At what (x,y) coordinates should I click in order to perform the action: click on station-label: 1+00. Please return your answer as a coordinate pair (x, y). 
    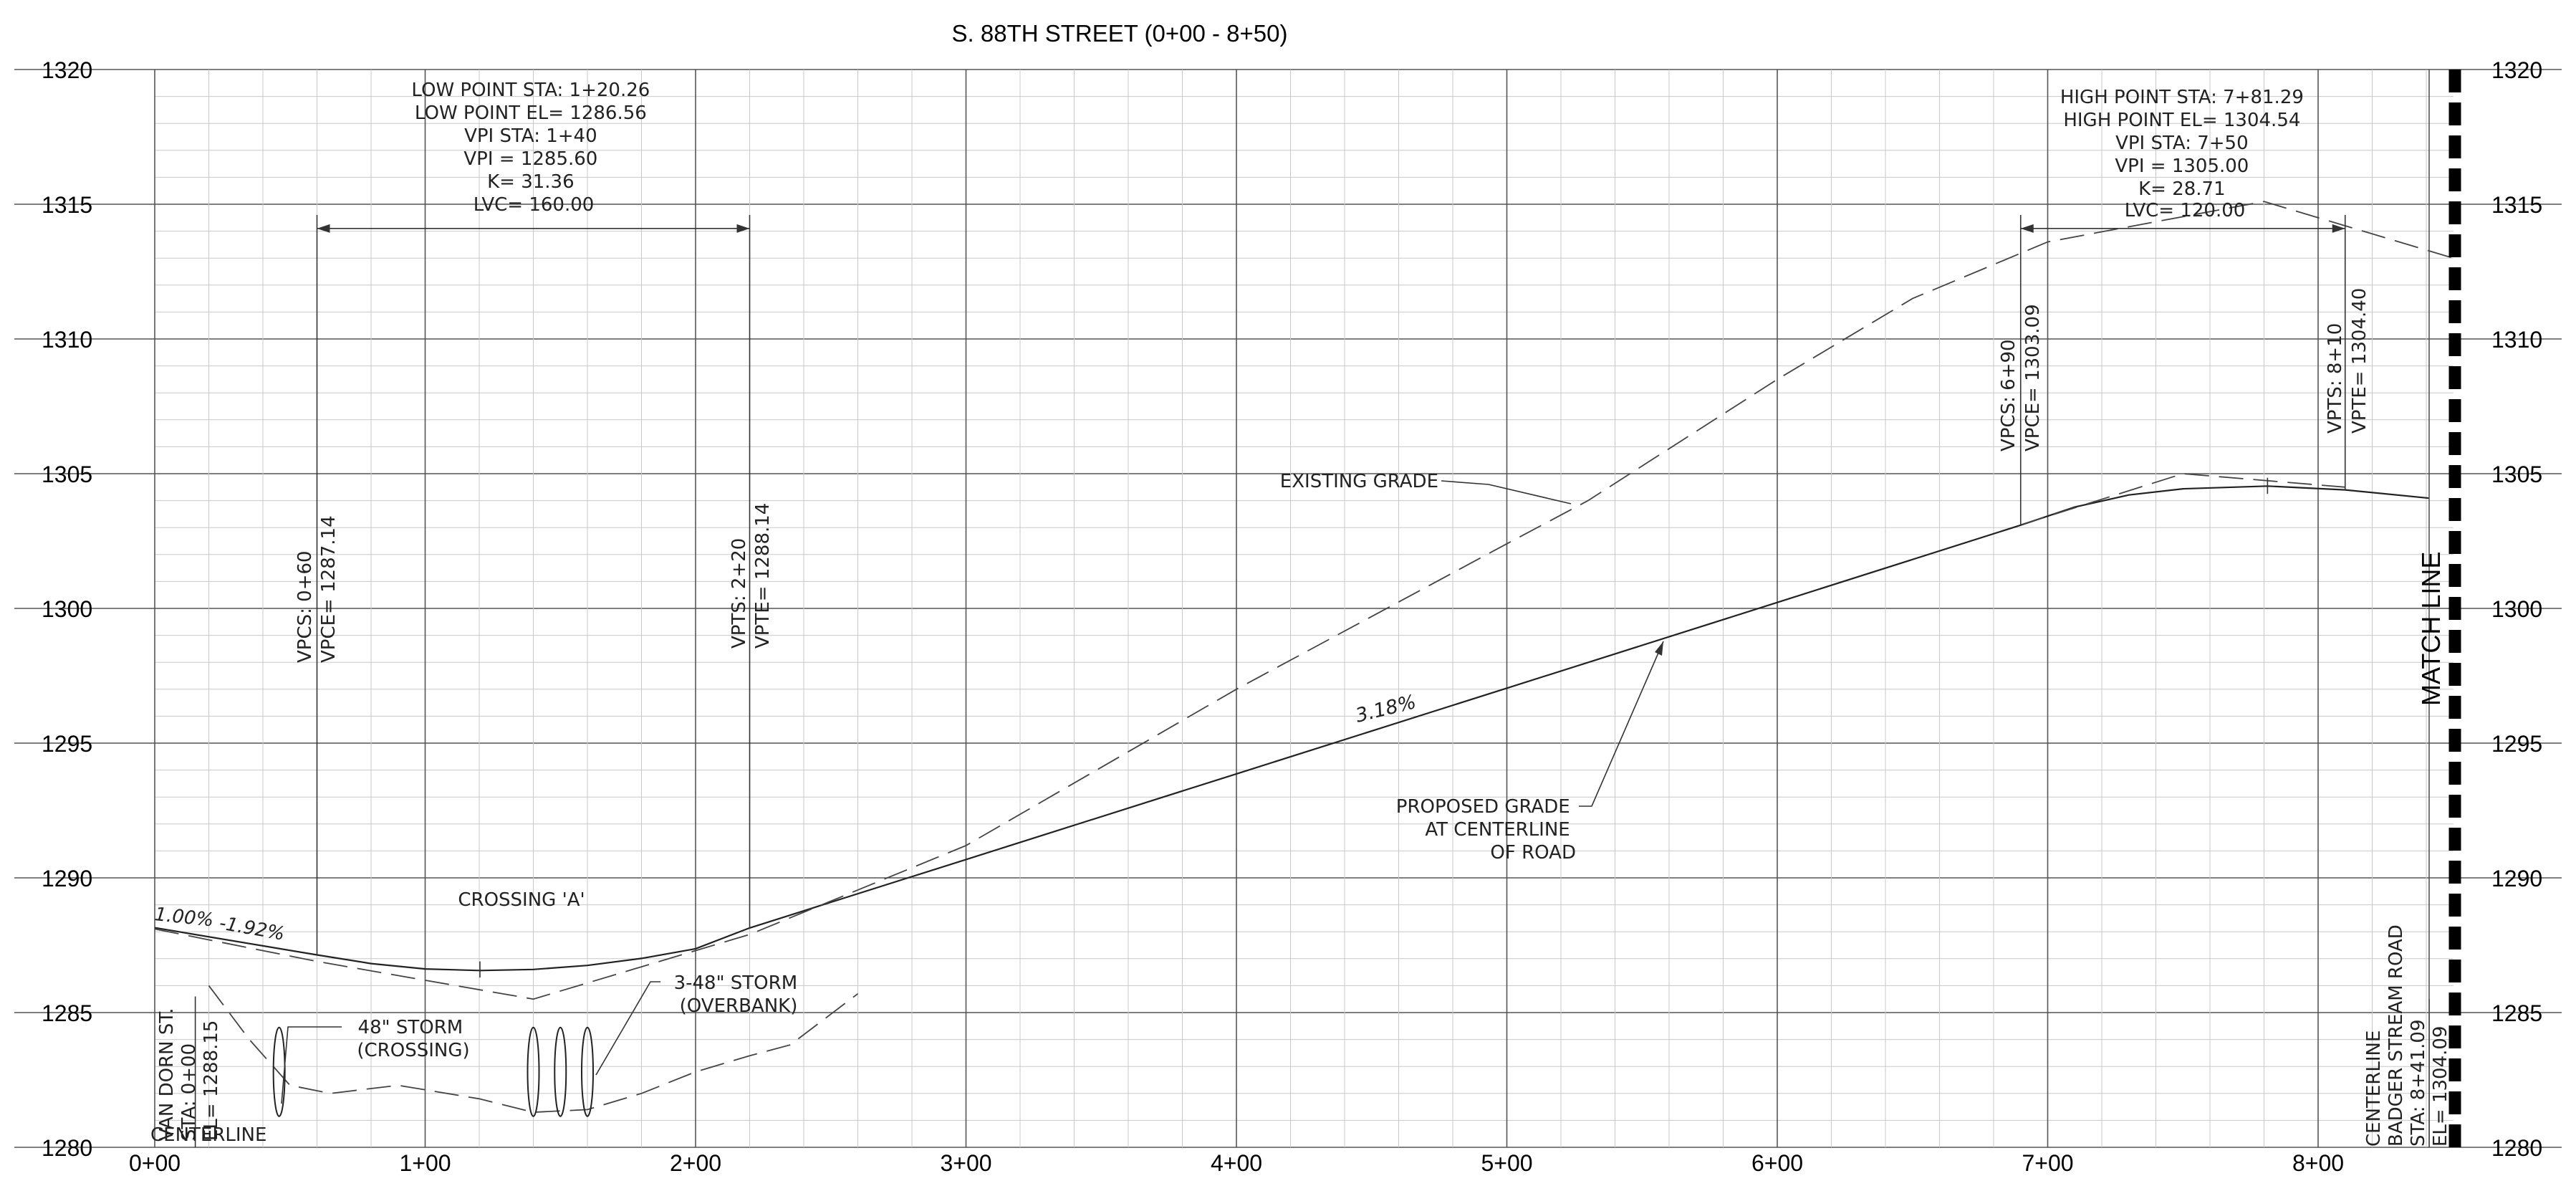
    Looking at the image, I should click on (425, 1163).